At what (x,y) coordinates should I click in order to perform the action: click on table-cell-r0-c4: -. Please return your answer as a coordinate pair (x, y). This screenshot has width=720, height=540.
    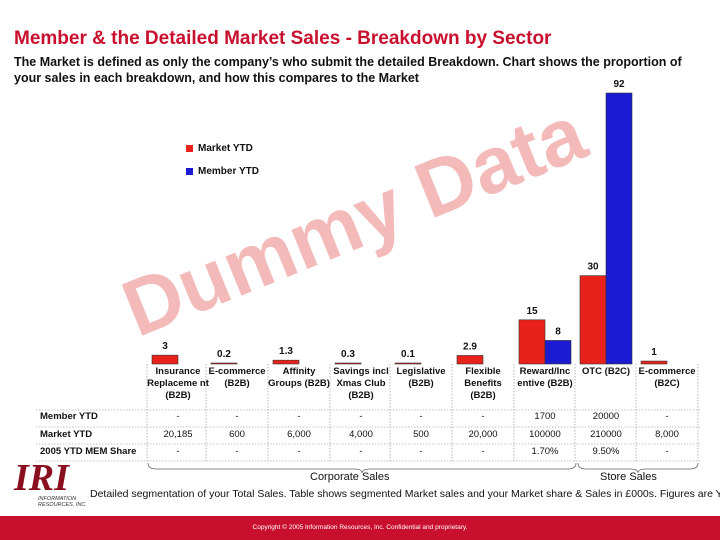
    Looking at the image, I should click on (421, 416).